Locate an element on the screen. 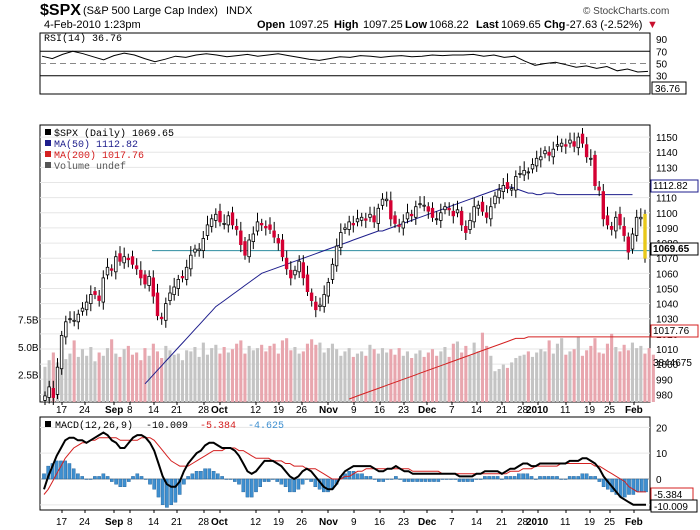 The height and width of the screenshot is (530, 700). date-label: 2010 is located at coordinates (537, 410).